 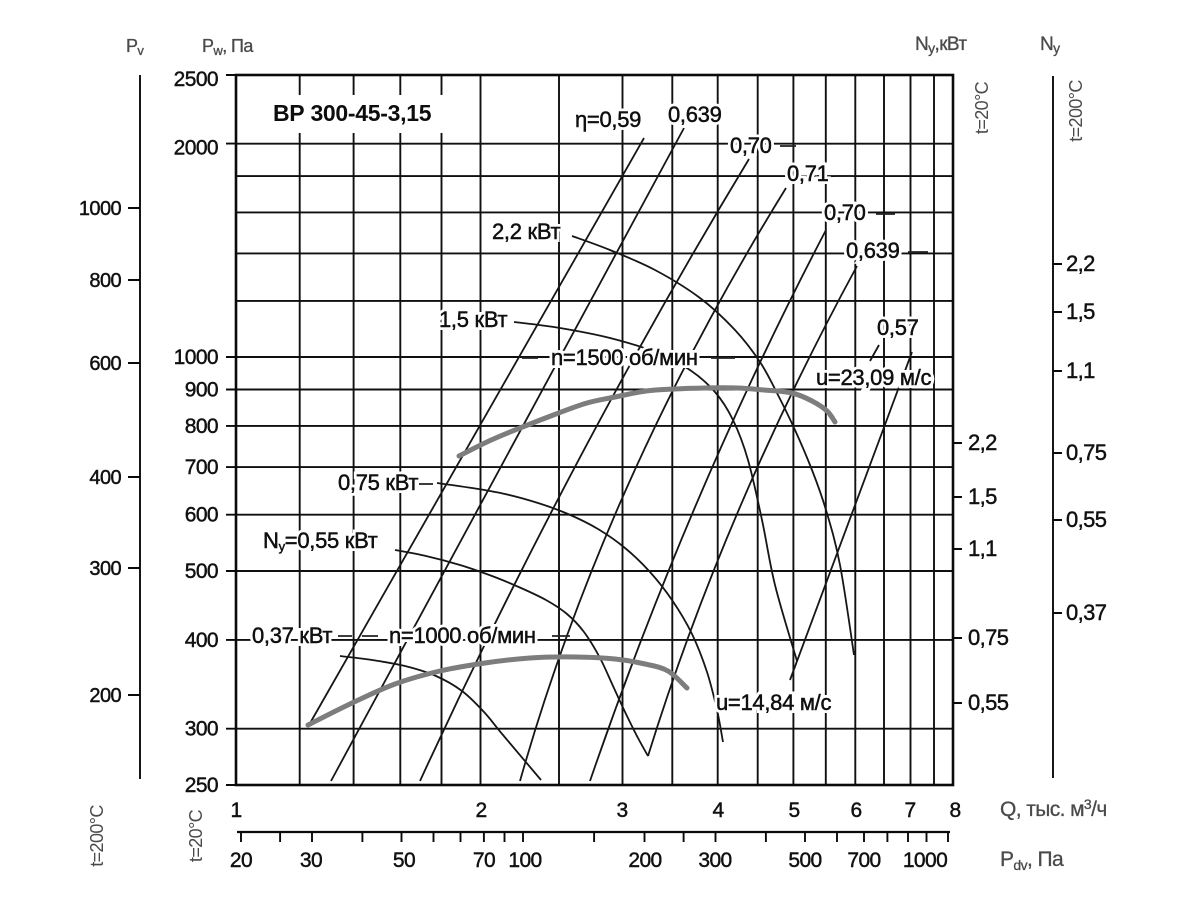 What do you see at coordinates (608, 119) in the screenshot?
I see `svg-text: η=0,59` at bounding box center [608, 119].